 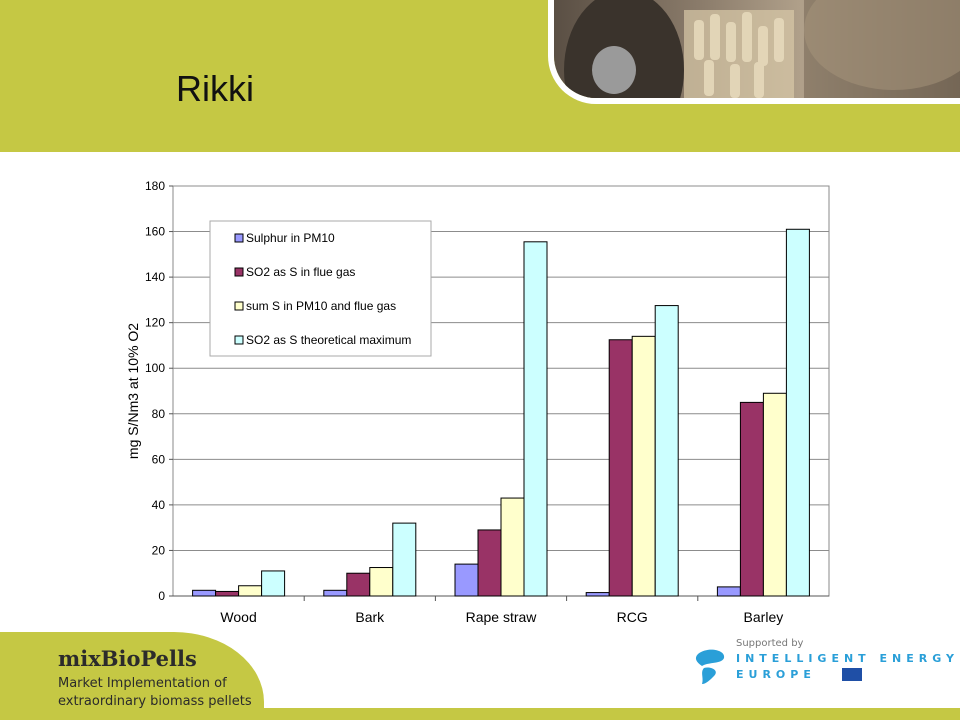 What do you see at coordinates (776, 674) in the screenshot?
I see `iee-name-line2: EUROPE` at bounding box center [776, 674].